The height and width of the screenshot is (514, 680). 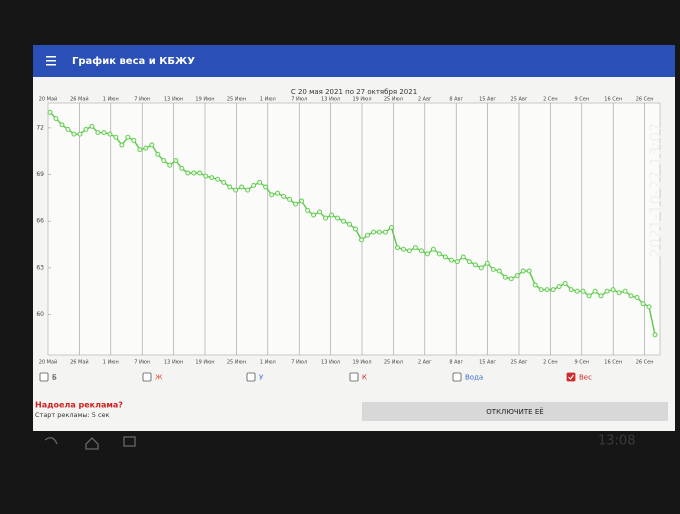 What do you see at coordinates (79, 362) in the screenshot?
I see `x-tick-label: 26 Май` at bounding box center [79, 362].